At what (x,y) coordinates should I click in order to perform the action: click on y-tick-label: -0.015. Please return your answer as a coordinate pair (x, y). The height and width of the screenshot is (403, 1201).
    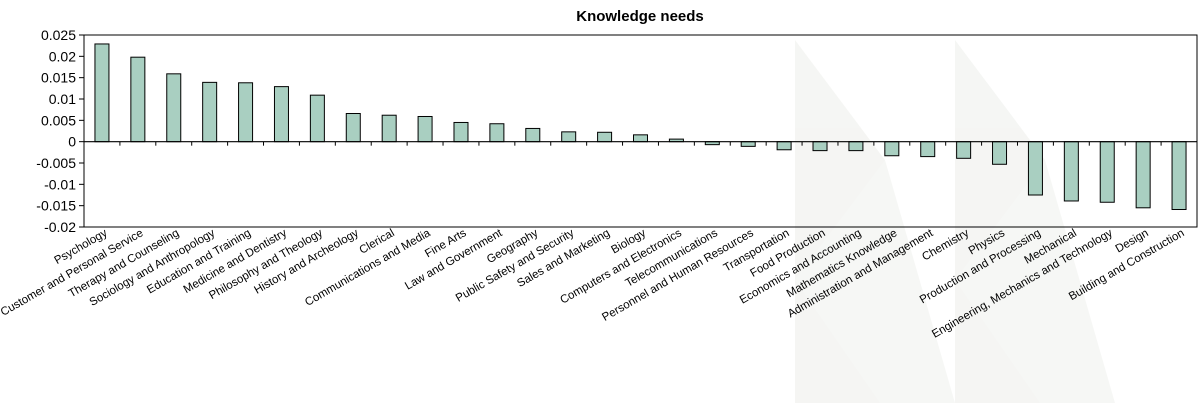
    Looking at the image, I should click on (56, 206).